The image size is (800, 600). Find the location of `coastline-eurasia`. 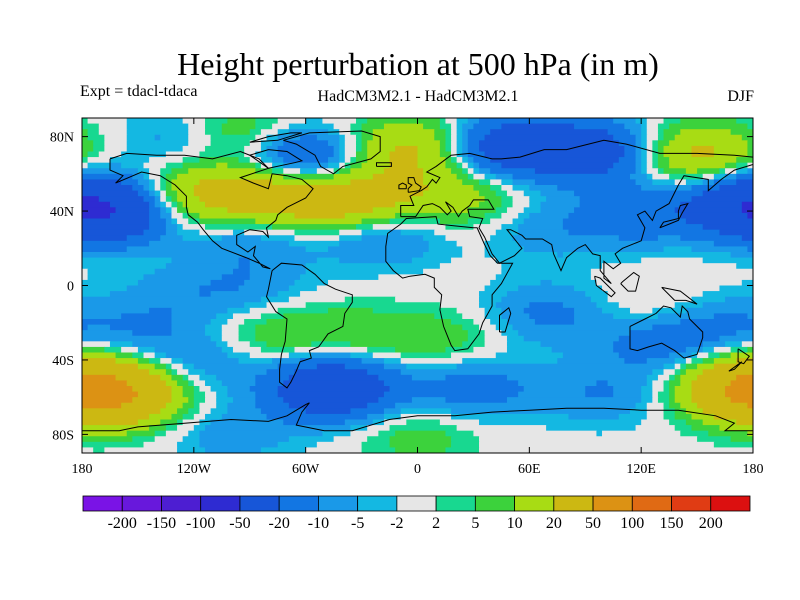

coastline-eurasia is located at coordinates (576, 212).